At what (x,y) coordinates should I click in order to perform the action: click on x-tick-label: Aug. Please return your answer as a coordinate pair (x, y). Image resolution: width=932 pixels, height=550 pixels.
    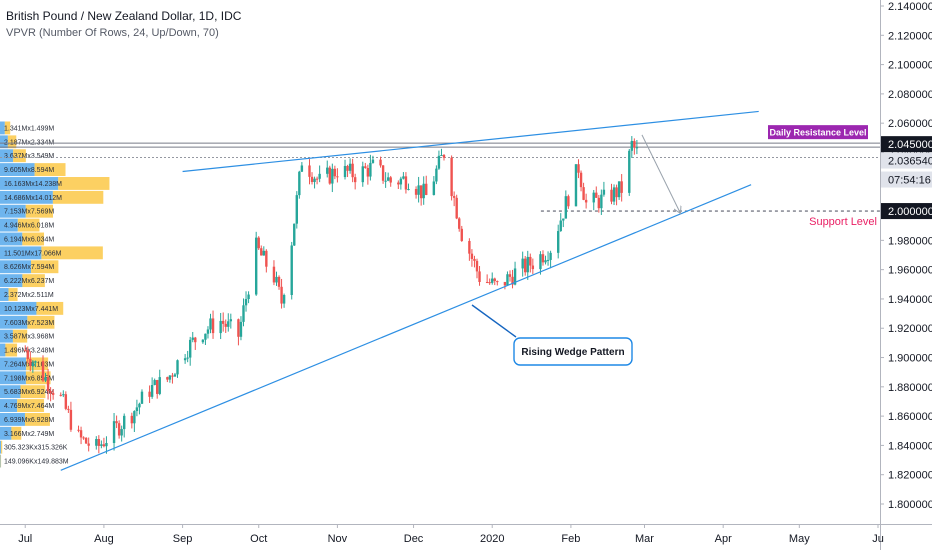
    Looking at the image, I should click on (104, 539).